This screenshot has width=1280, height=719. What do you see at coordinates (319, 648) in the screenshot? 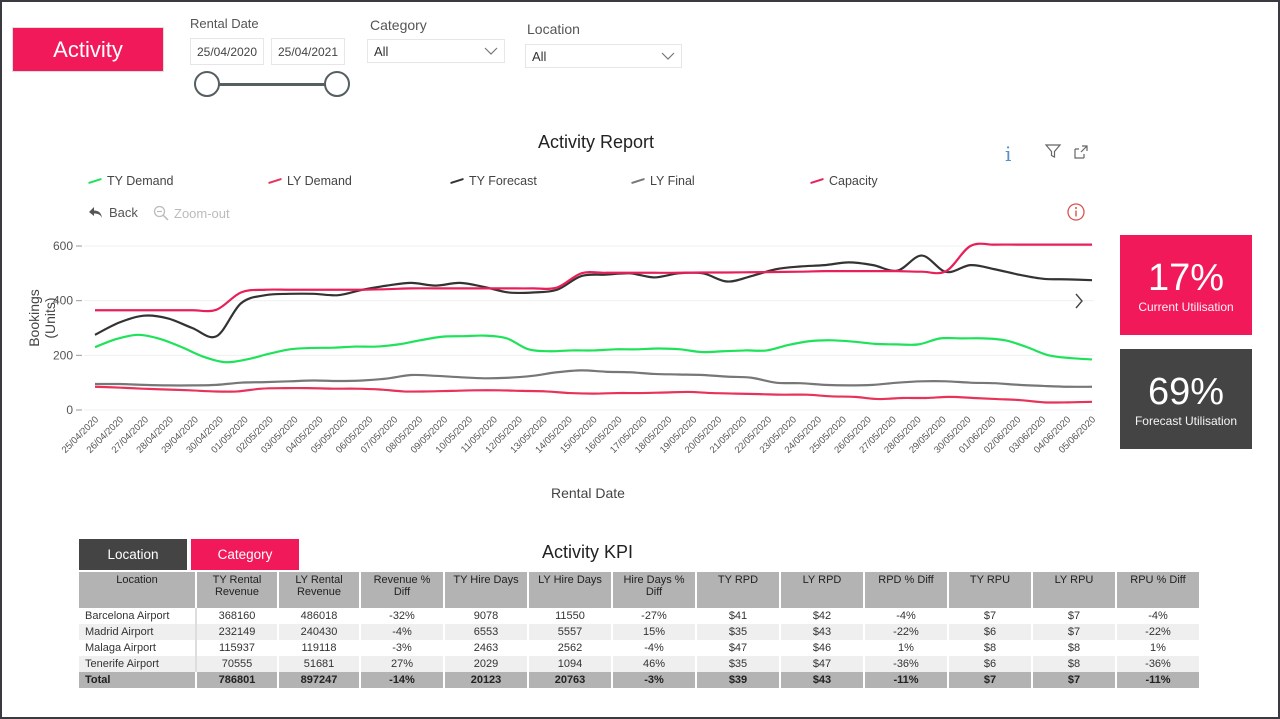
I see `table-cell: 119118` at bounding box center [319, 648].